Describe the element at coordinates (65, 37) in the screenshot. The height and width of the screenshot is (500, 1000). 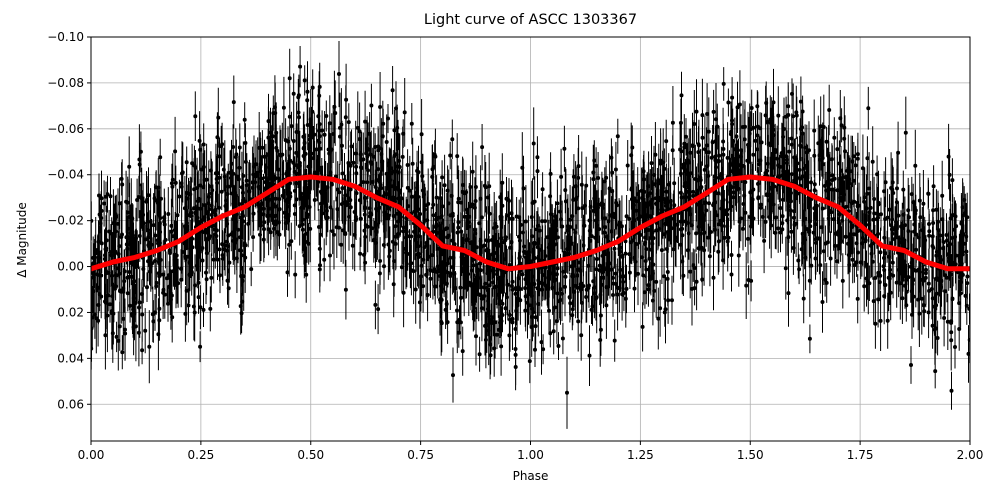
I see `y-tick-label: −0.10` at that location.